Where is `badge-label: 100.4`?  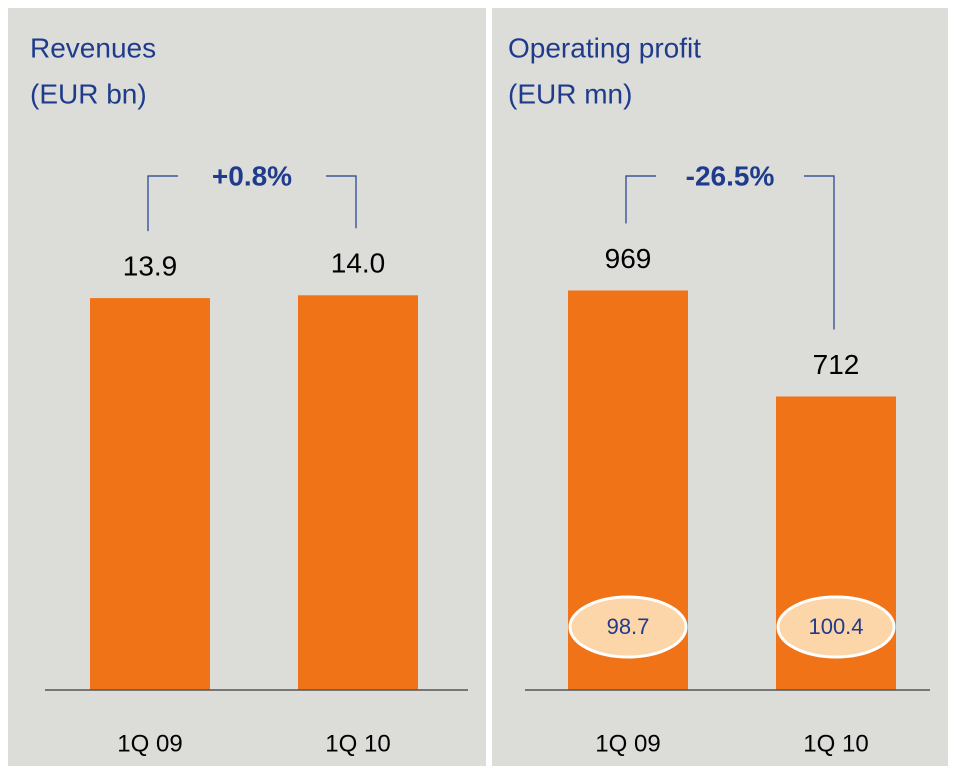 badge-label: 100.4 is located at coordinates (835, 626).